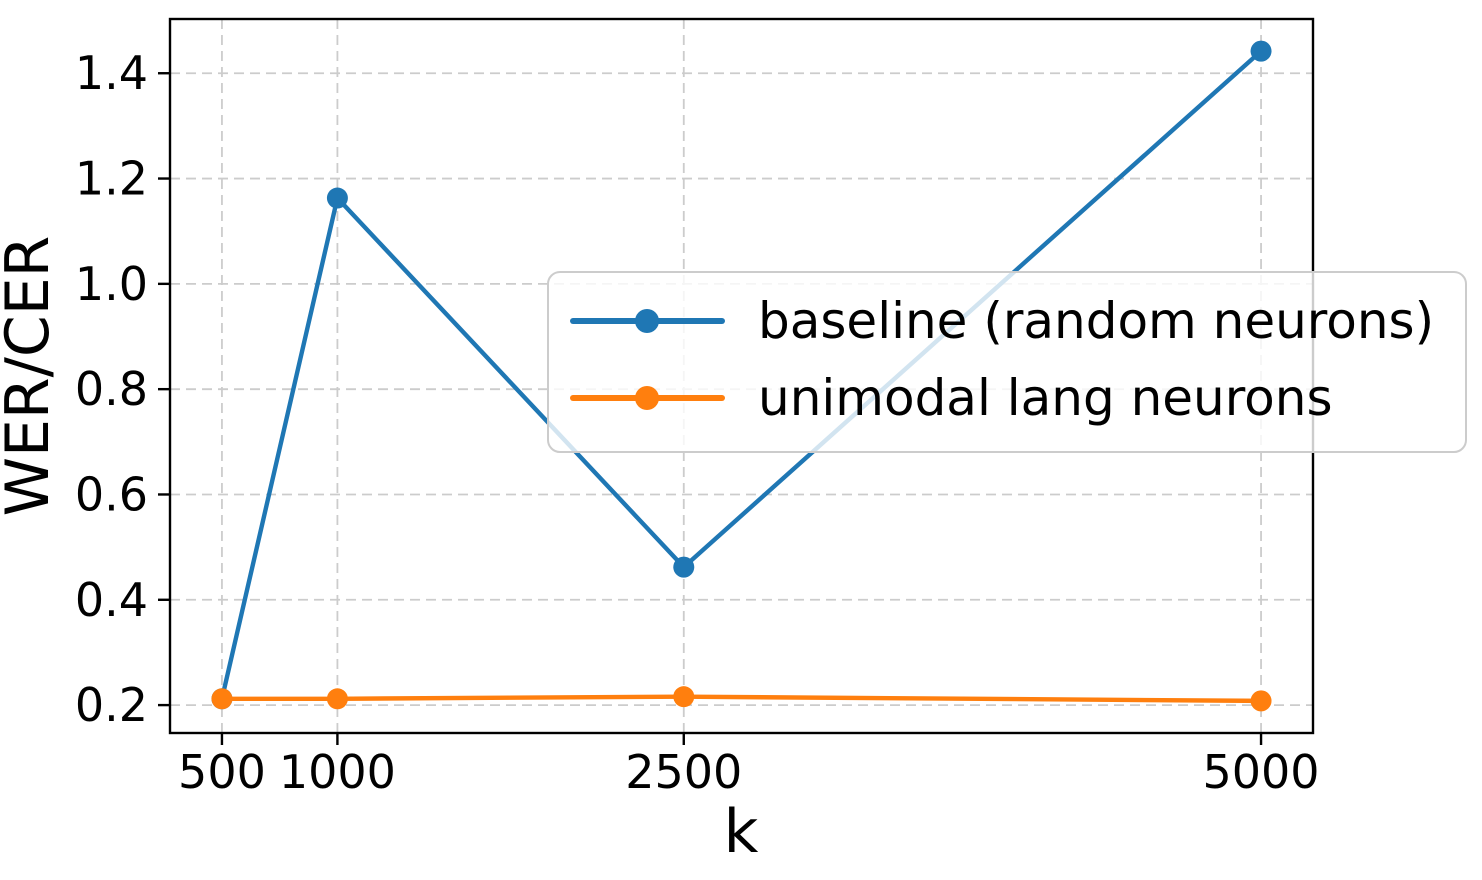  Describe the element at coordinates (111, 389) in the screenshot. I see `y-tick-label: 0.8` at that location.